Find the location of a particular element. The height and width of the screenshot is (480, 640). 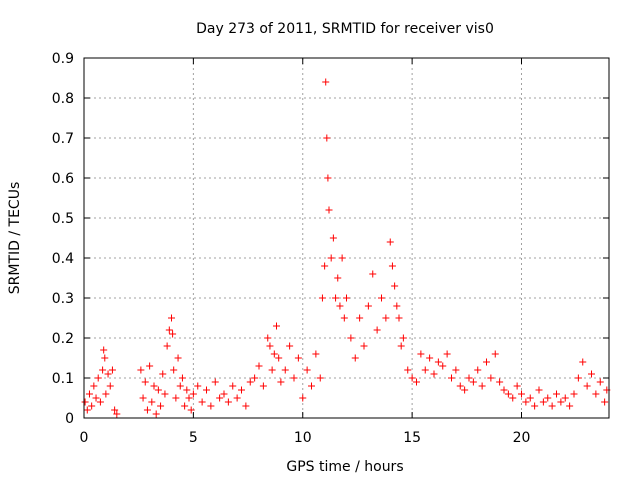

x-axis-label: GPS time / hours is located at coordinates (344, 467).